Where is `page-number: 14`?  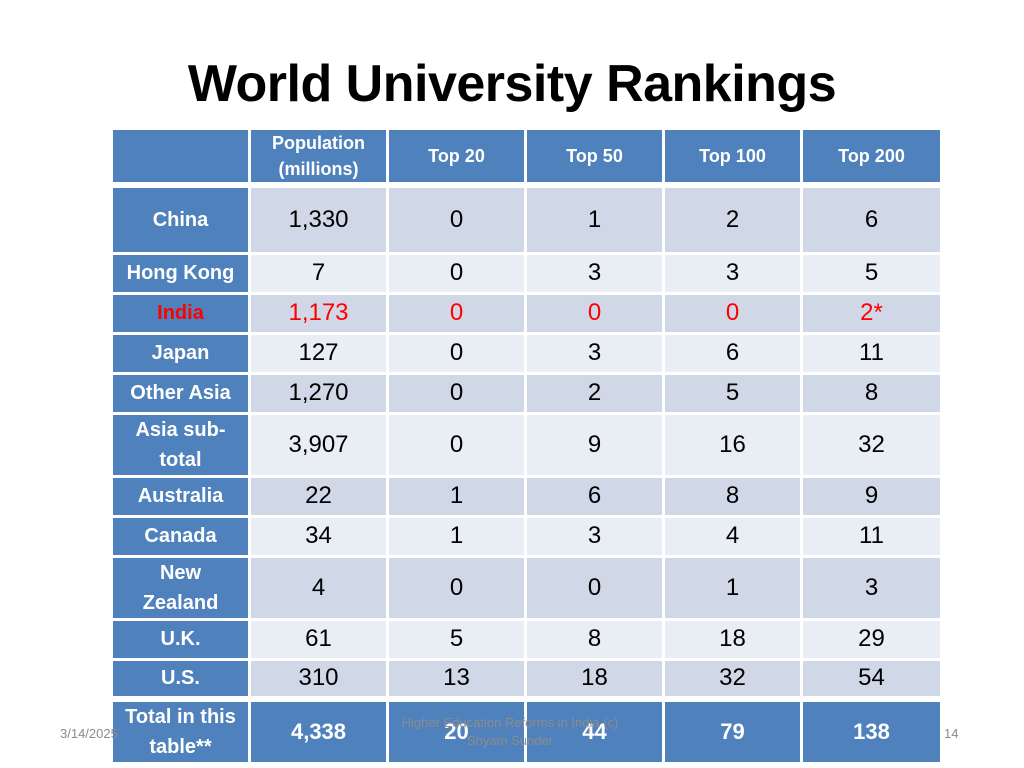
page-number: 14 is located at coordinates (951, 733).